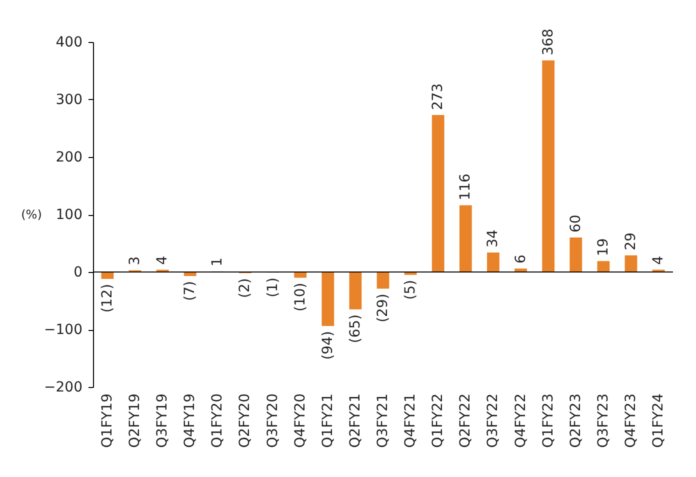  I want to click on data-label: (7), so click(190, 291).